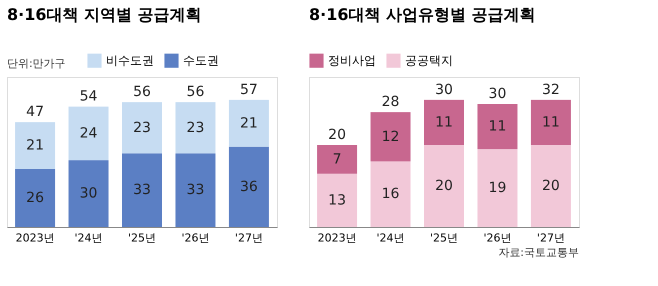 This screenshot has height=286, width=658. I want to click on data-label: 7, so click(337, 159).